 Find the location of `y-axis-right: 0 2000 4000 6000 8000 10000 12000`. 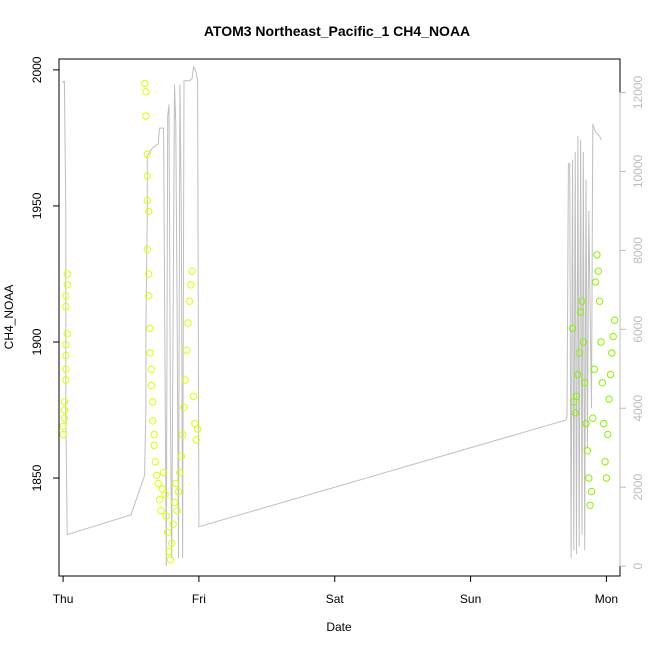

y-axis-right: 0 2000 4000 6000 8000 10000 12000 is located at coordinates (632, 322).